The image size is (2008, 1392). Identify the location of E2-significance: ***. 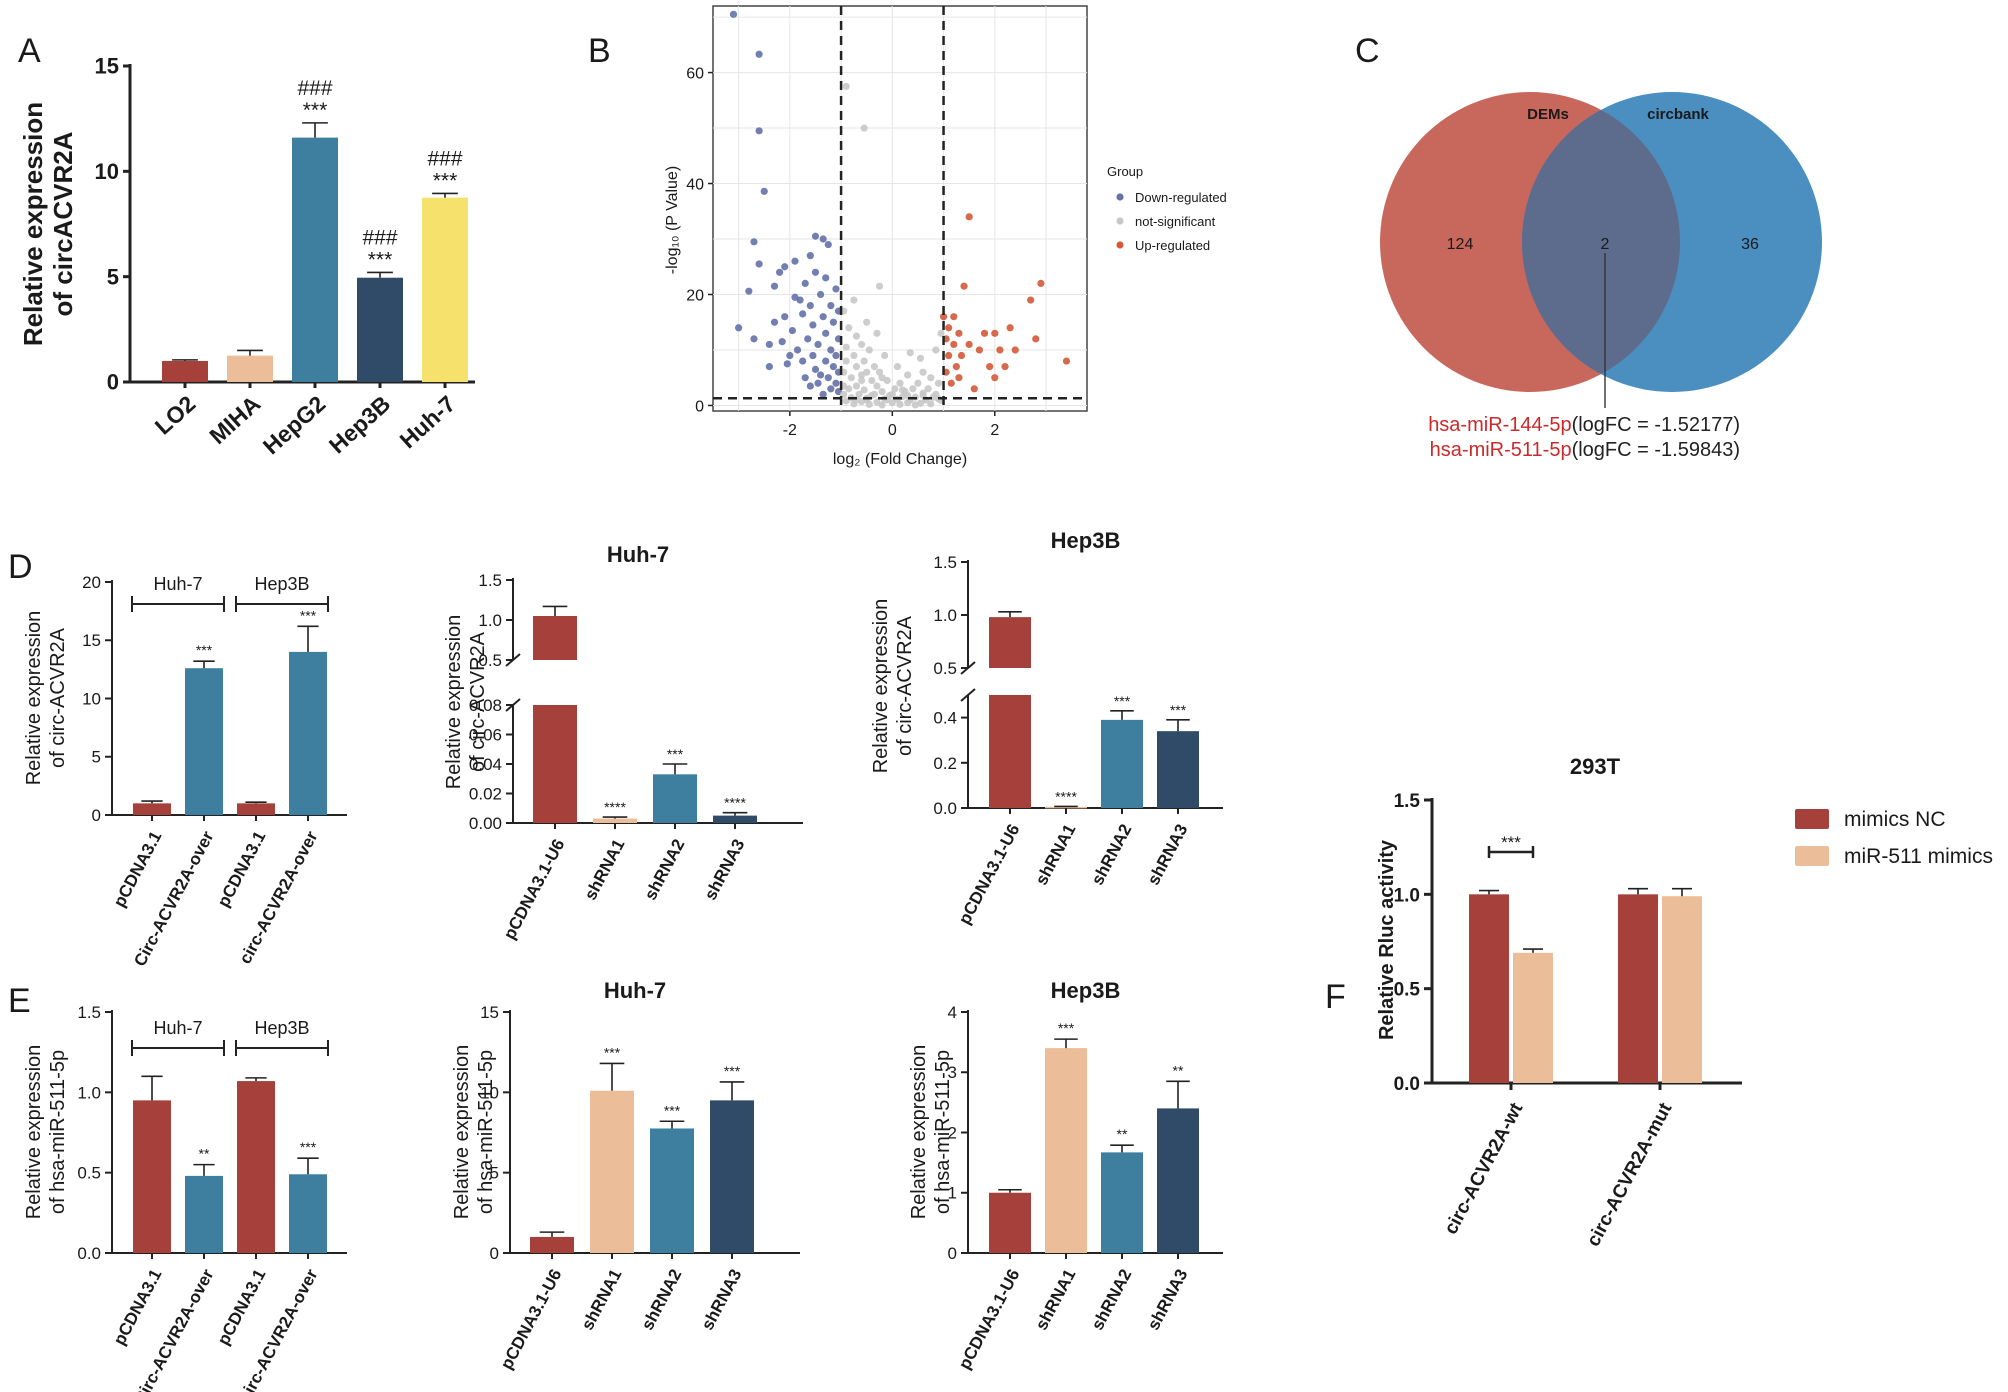
(732, 1071).